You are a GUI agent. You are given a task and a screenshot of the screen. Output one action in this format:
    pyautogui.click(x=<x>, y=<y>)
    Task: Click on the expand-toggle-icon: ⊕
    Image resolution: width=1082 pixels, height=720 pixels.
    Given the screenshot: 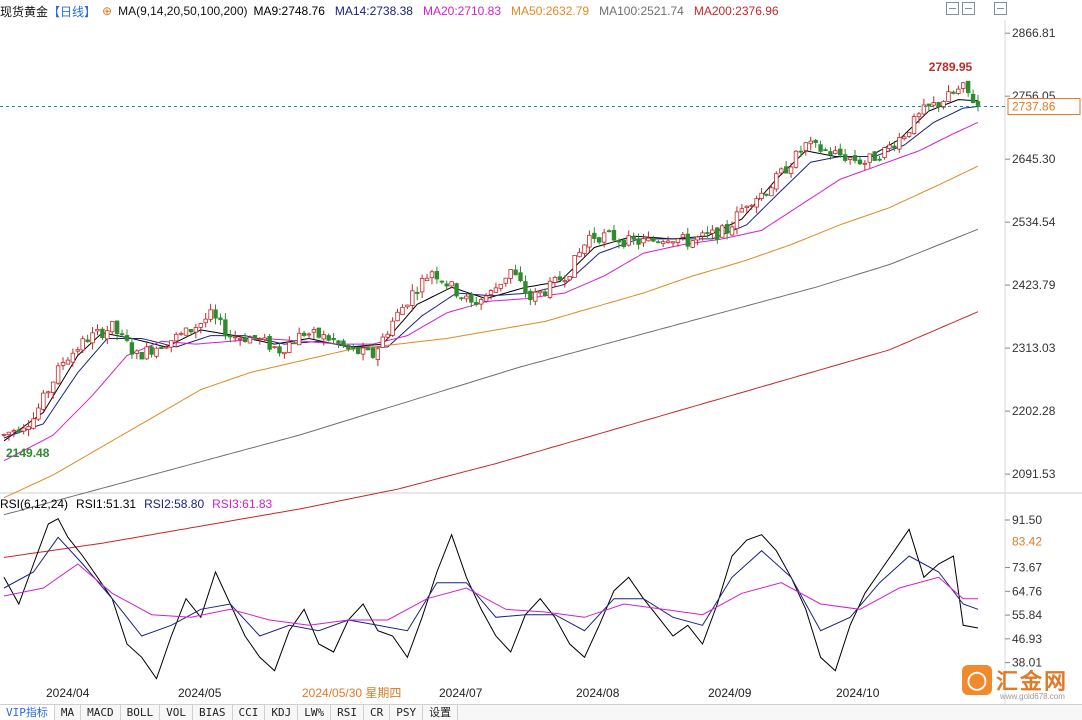 What is the action you would take?
    pyautogui.click(x=107, y=11)
    